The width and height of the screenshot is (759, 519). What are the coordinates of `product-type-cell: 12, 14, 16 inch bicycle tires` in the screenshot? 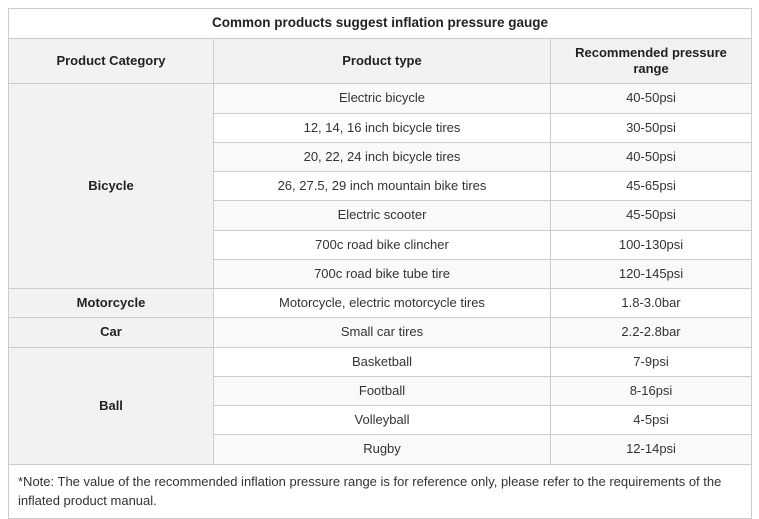 It's located at (382, 127).